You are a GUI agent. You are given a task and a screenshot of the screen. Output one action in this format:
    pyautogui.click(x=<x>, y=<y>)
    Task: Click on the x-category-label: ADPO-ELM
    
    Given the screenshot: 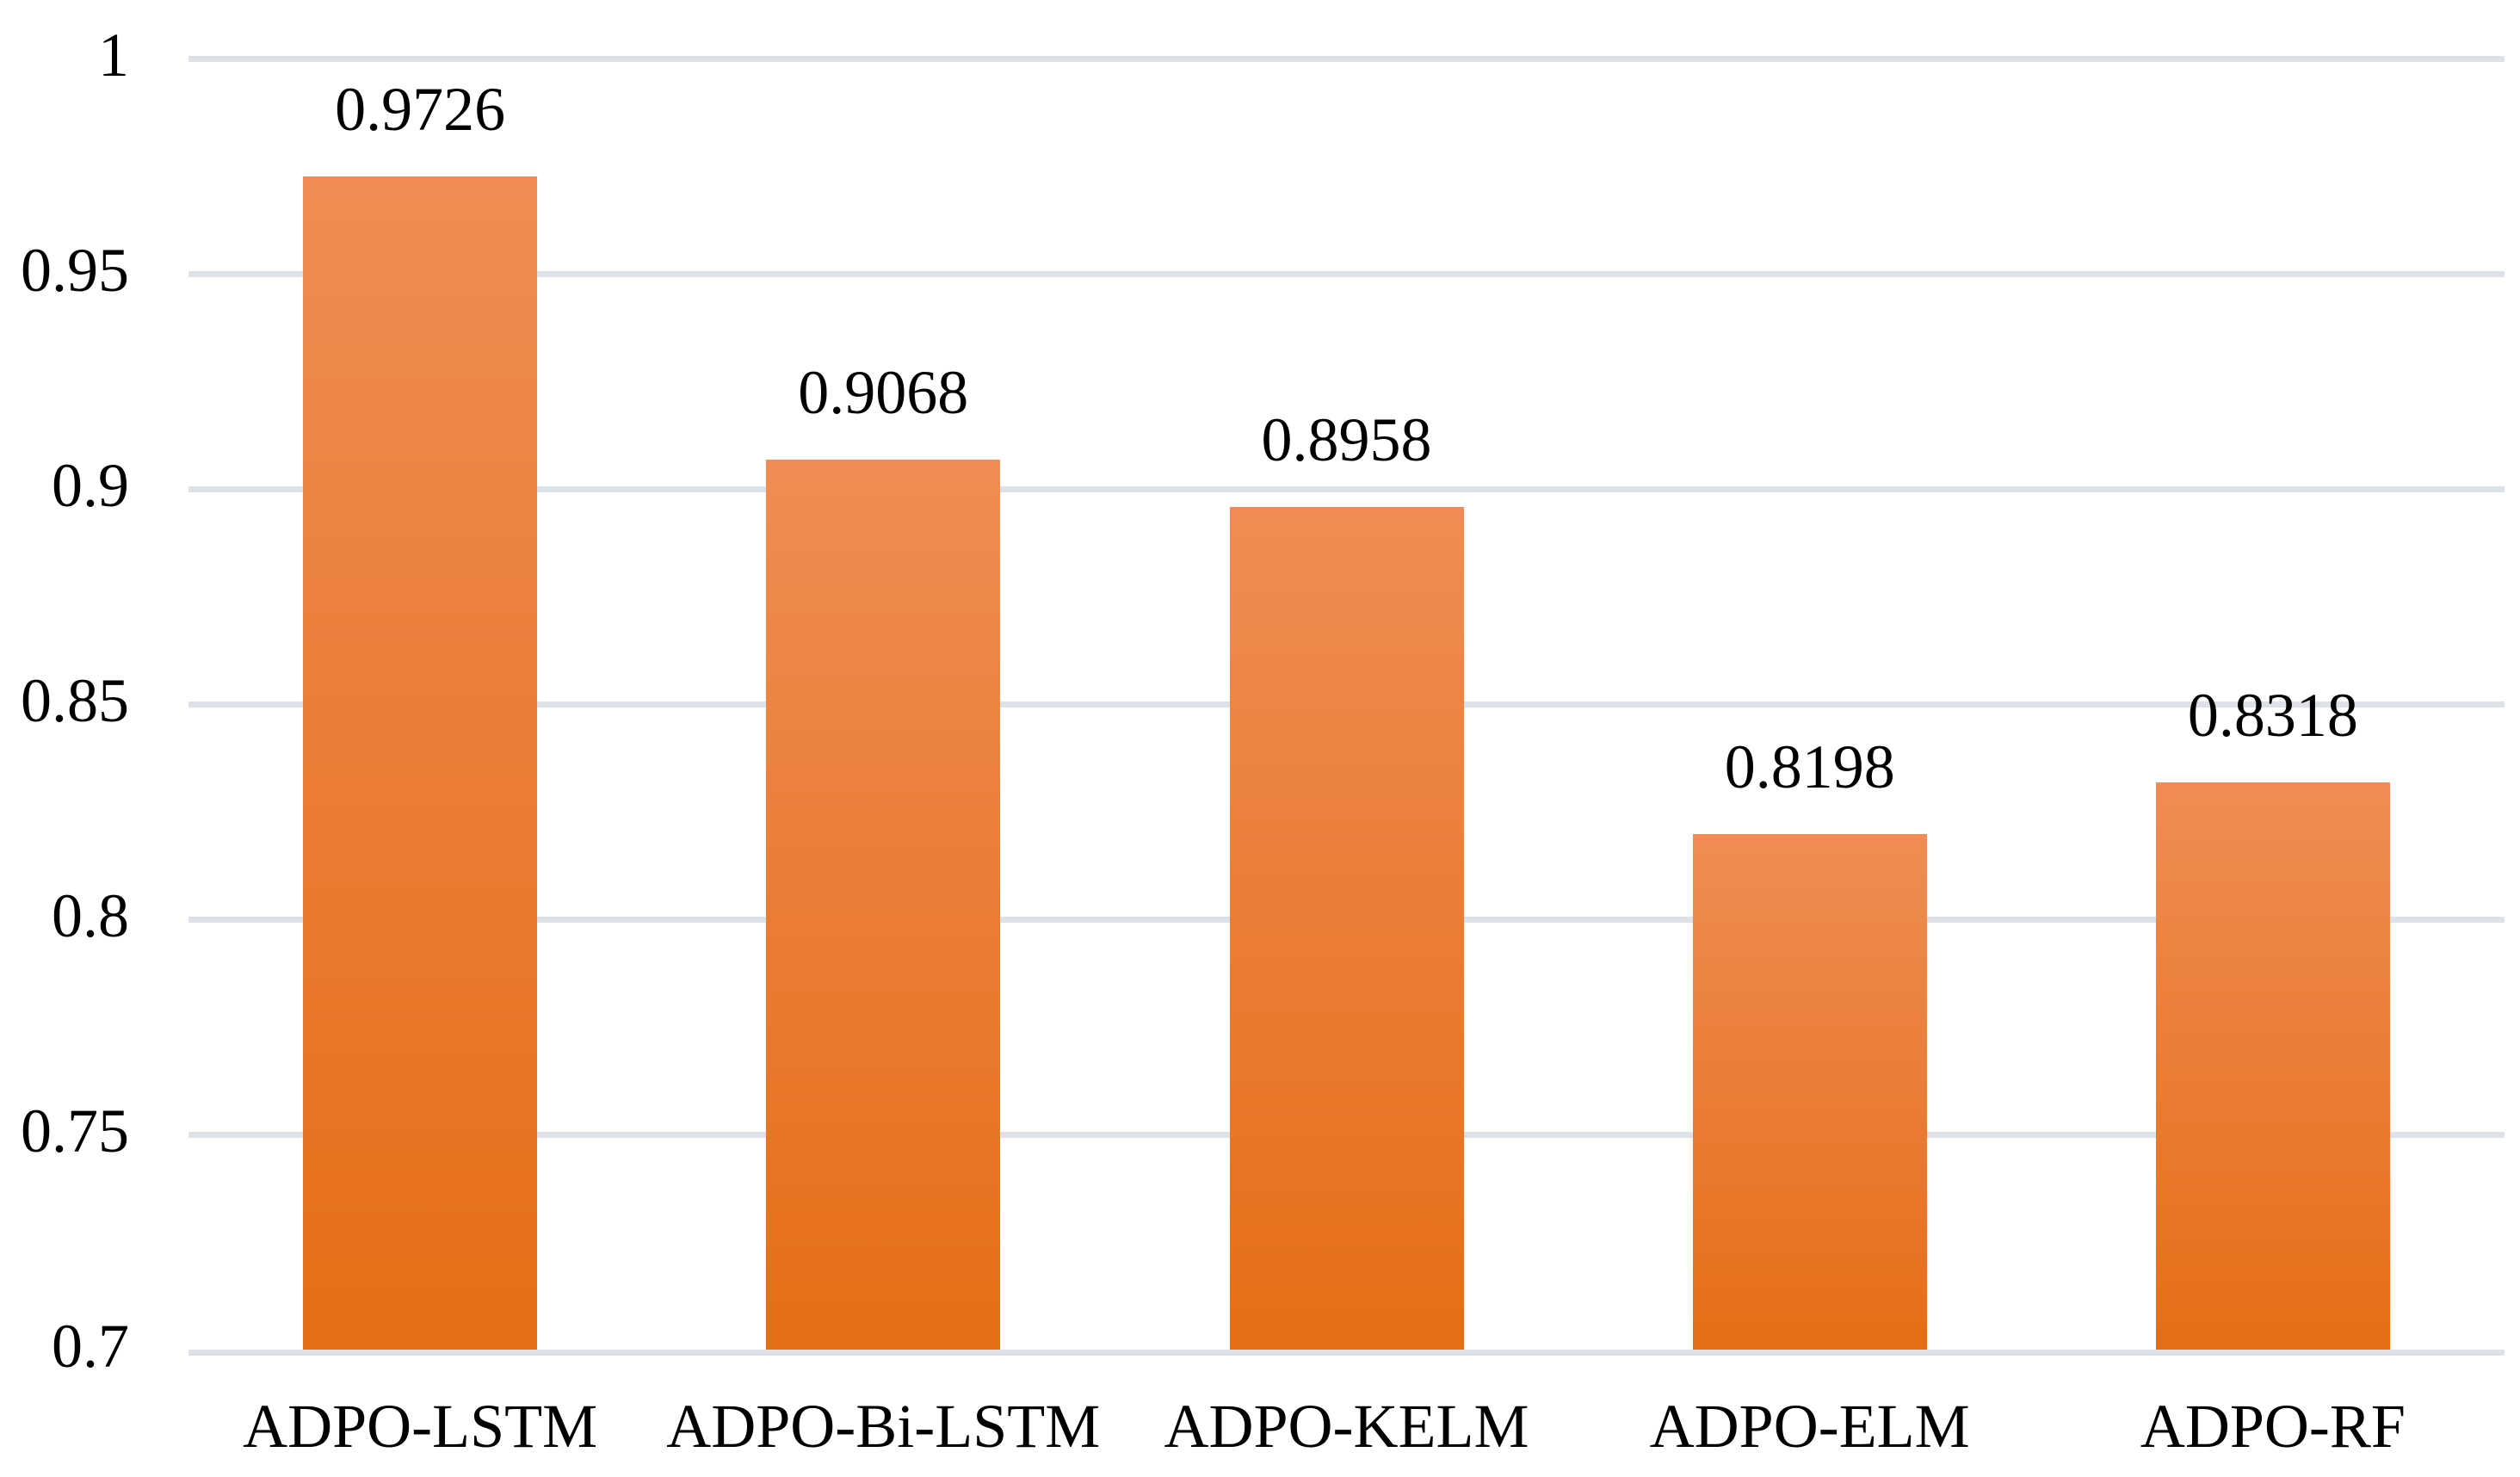 What is the action you would take?
    pyautogui.click(x=1809, y=1426)
    